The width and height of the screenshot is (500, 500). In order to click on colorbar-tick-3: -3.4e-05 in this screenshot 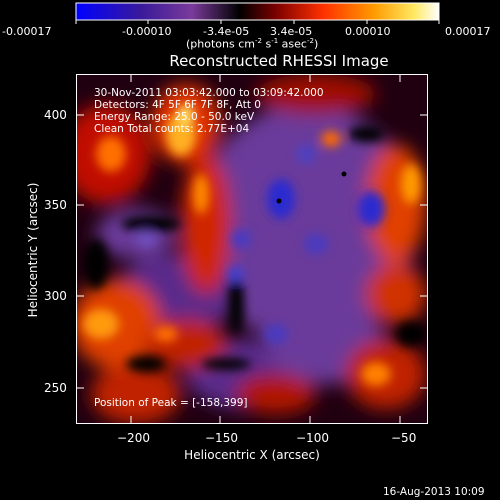, I will do `click(226, 31)`.